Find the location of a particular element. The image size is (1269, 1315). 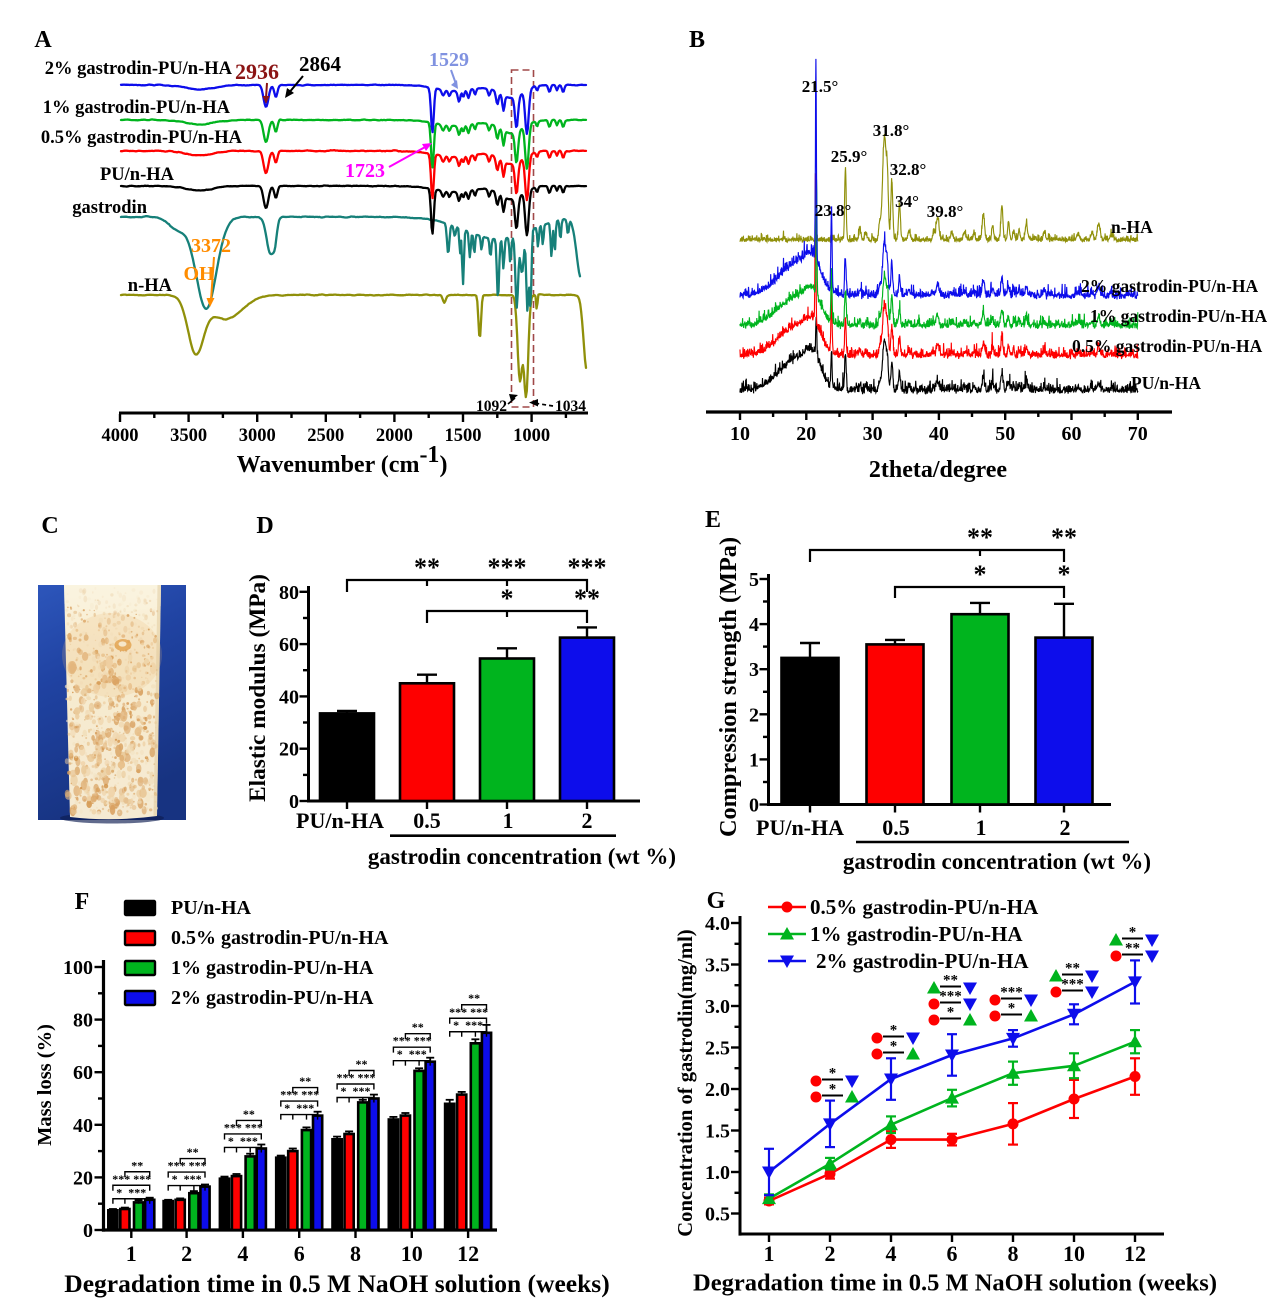

svg-text:Concentration of gastrodin(mg/: Concentration of gastrodin(mg/ml) is located at coordinates (686, 1082).